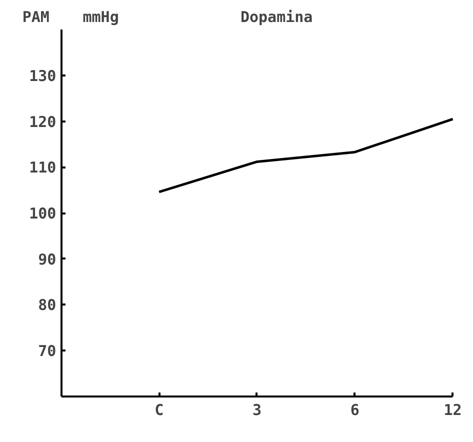  What do you see at coordinates (42, 121) in the screenshot?
I see `y-tick-label: 120` at bounding box center [42, 121].